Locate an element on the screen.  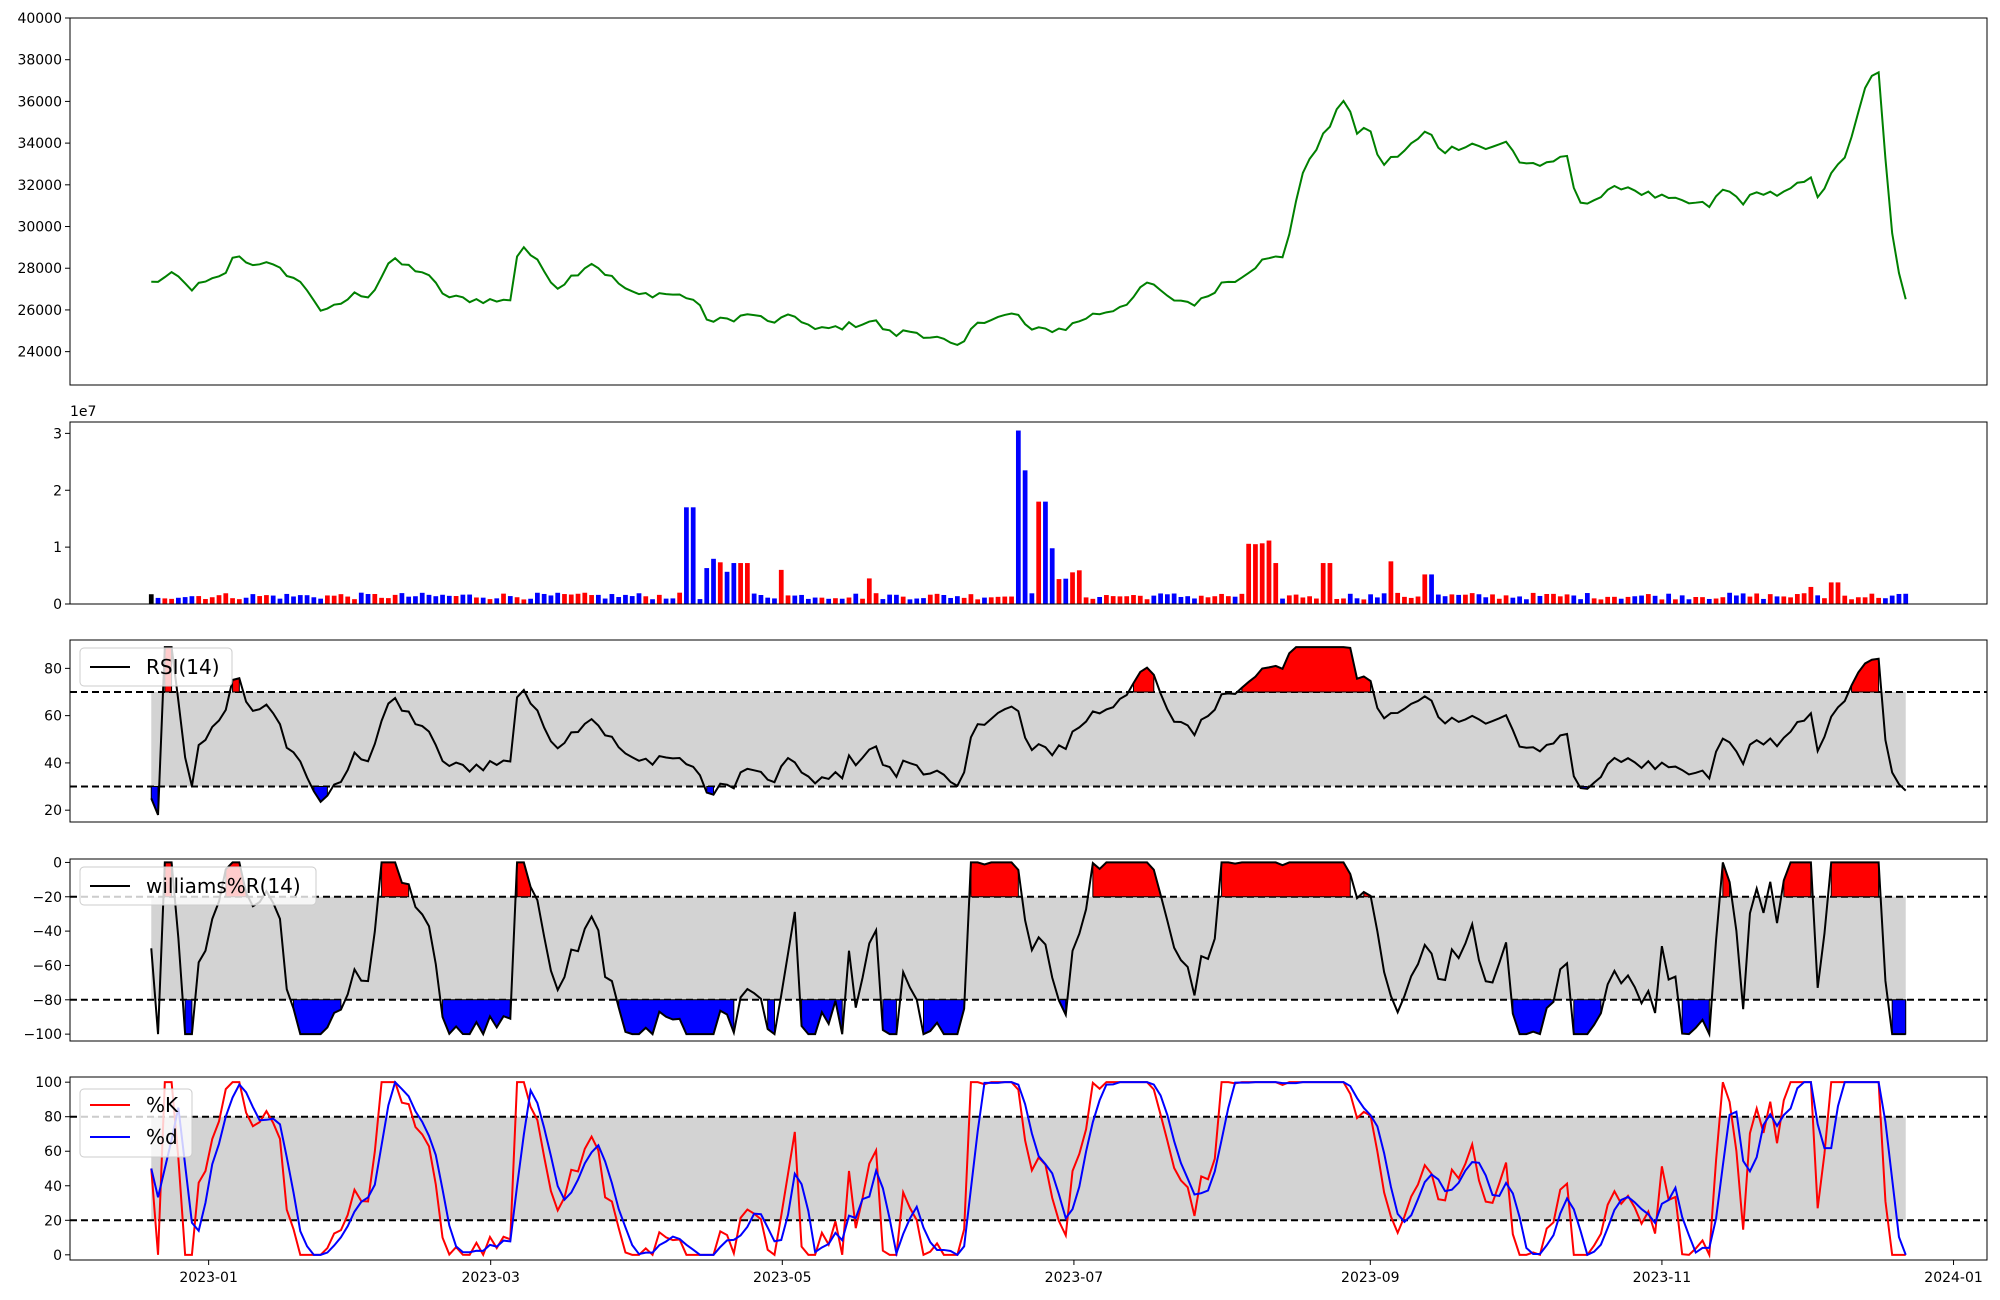
williams-frame is located at coordinates (1028, 950).